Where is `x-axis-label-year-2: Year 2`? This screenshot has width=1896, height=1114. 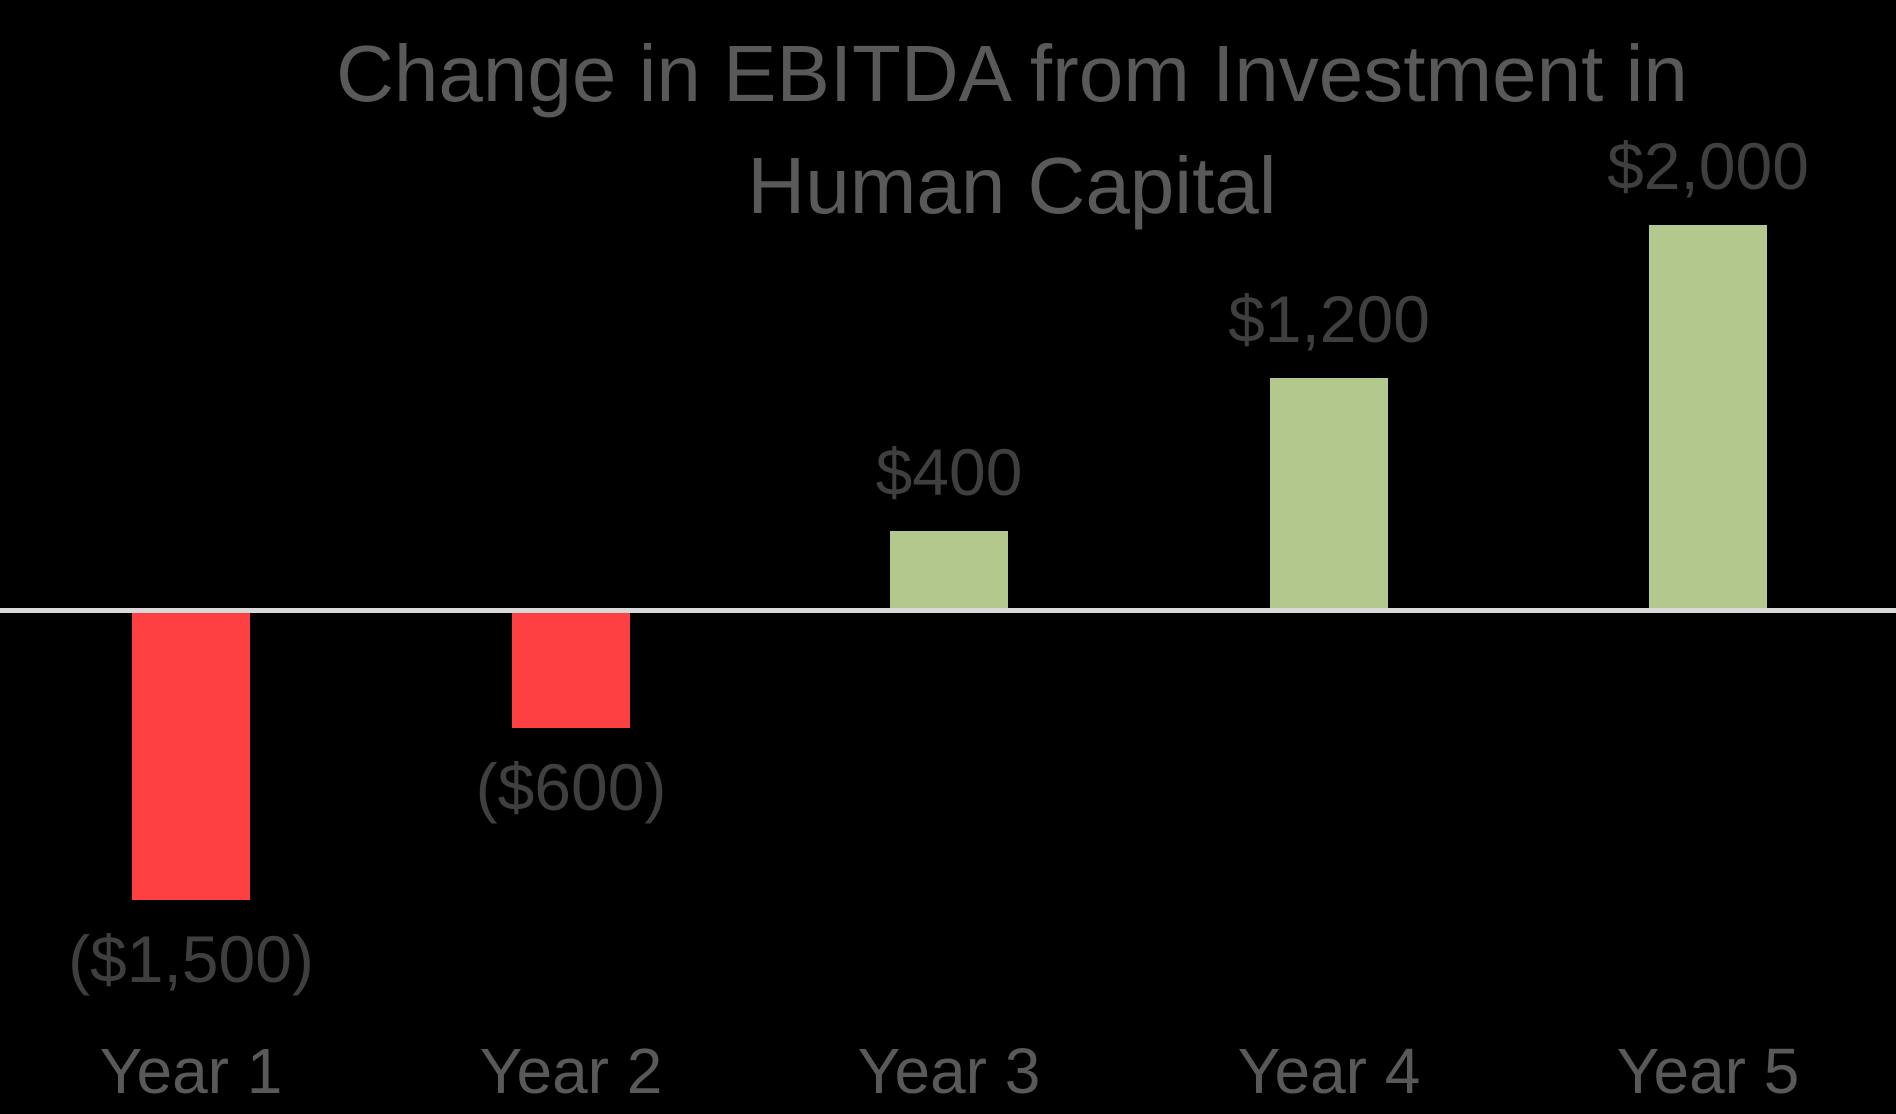
x-axis-label-year-2: Year 2 is located at coordinates (571, 1071).